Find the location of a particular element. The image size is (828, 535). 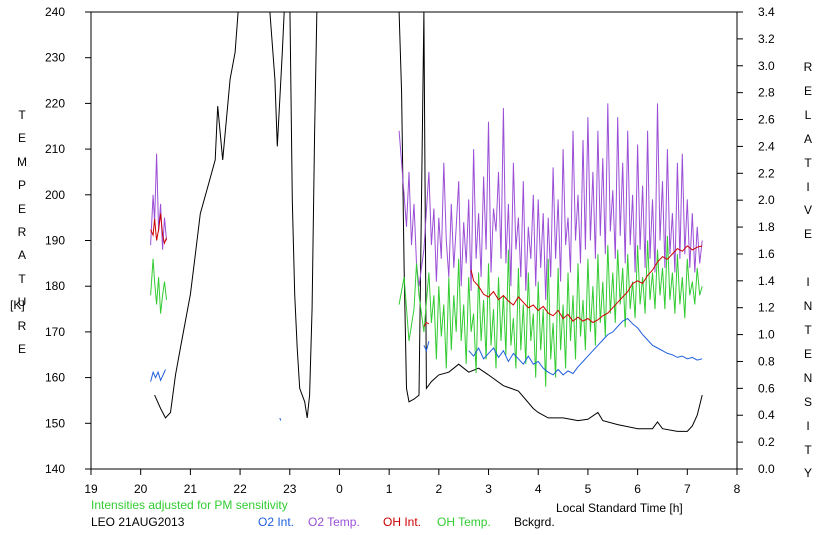

y-right-tick-label: 2.6 is located at coordinates (766, 120).